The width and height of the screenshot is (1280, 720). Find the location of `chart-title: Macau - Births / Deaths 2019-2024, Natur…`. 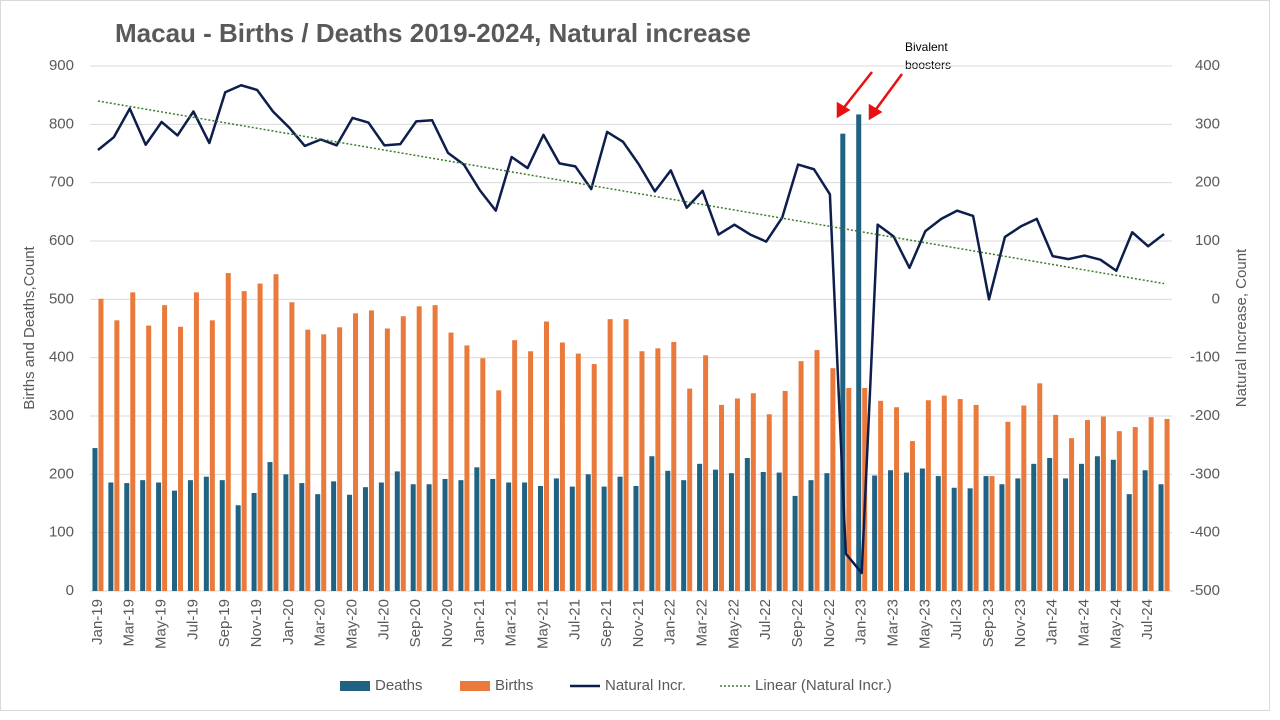

chart-title: Macau - Births / Deaths 2019-2024, Natur… is located at coordinates (433, 33).